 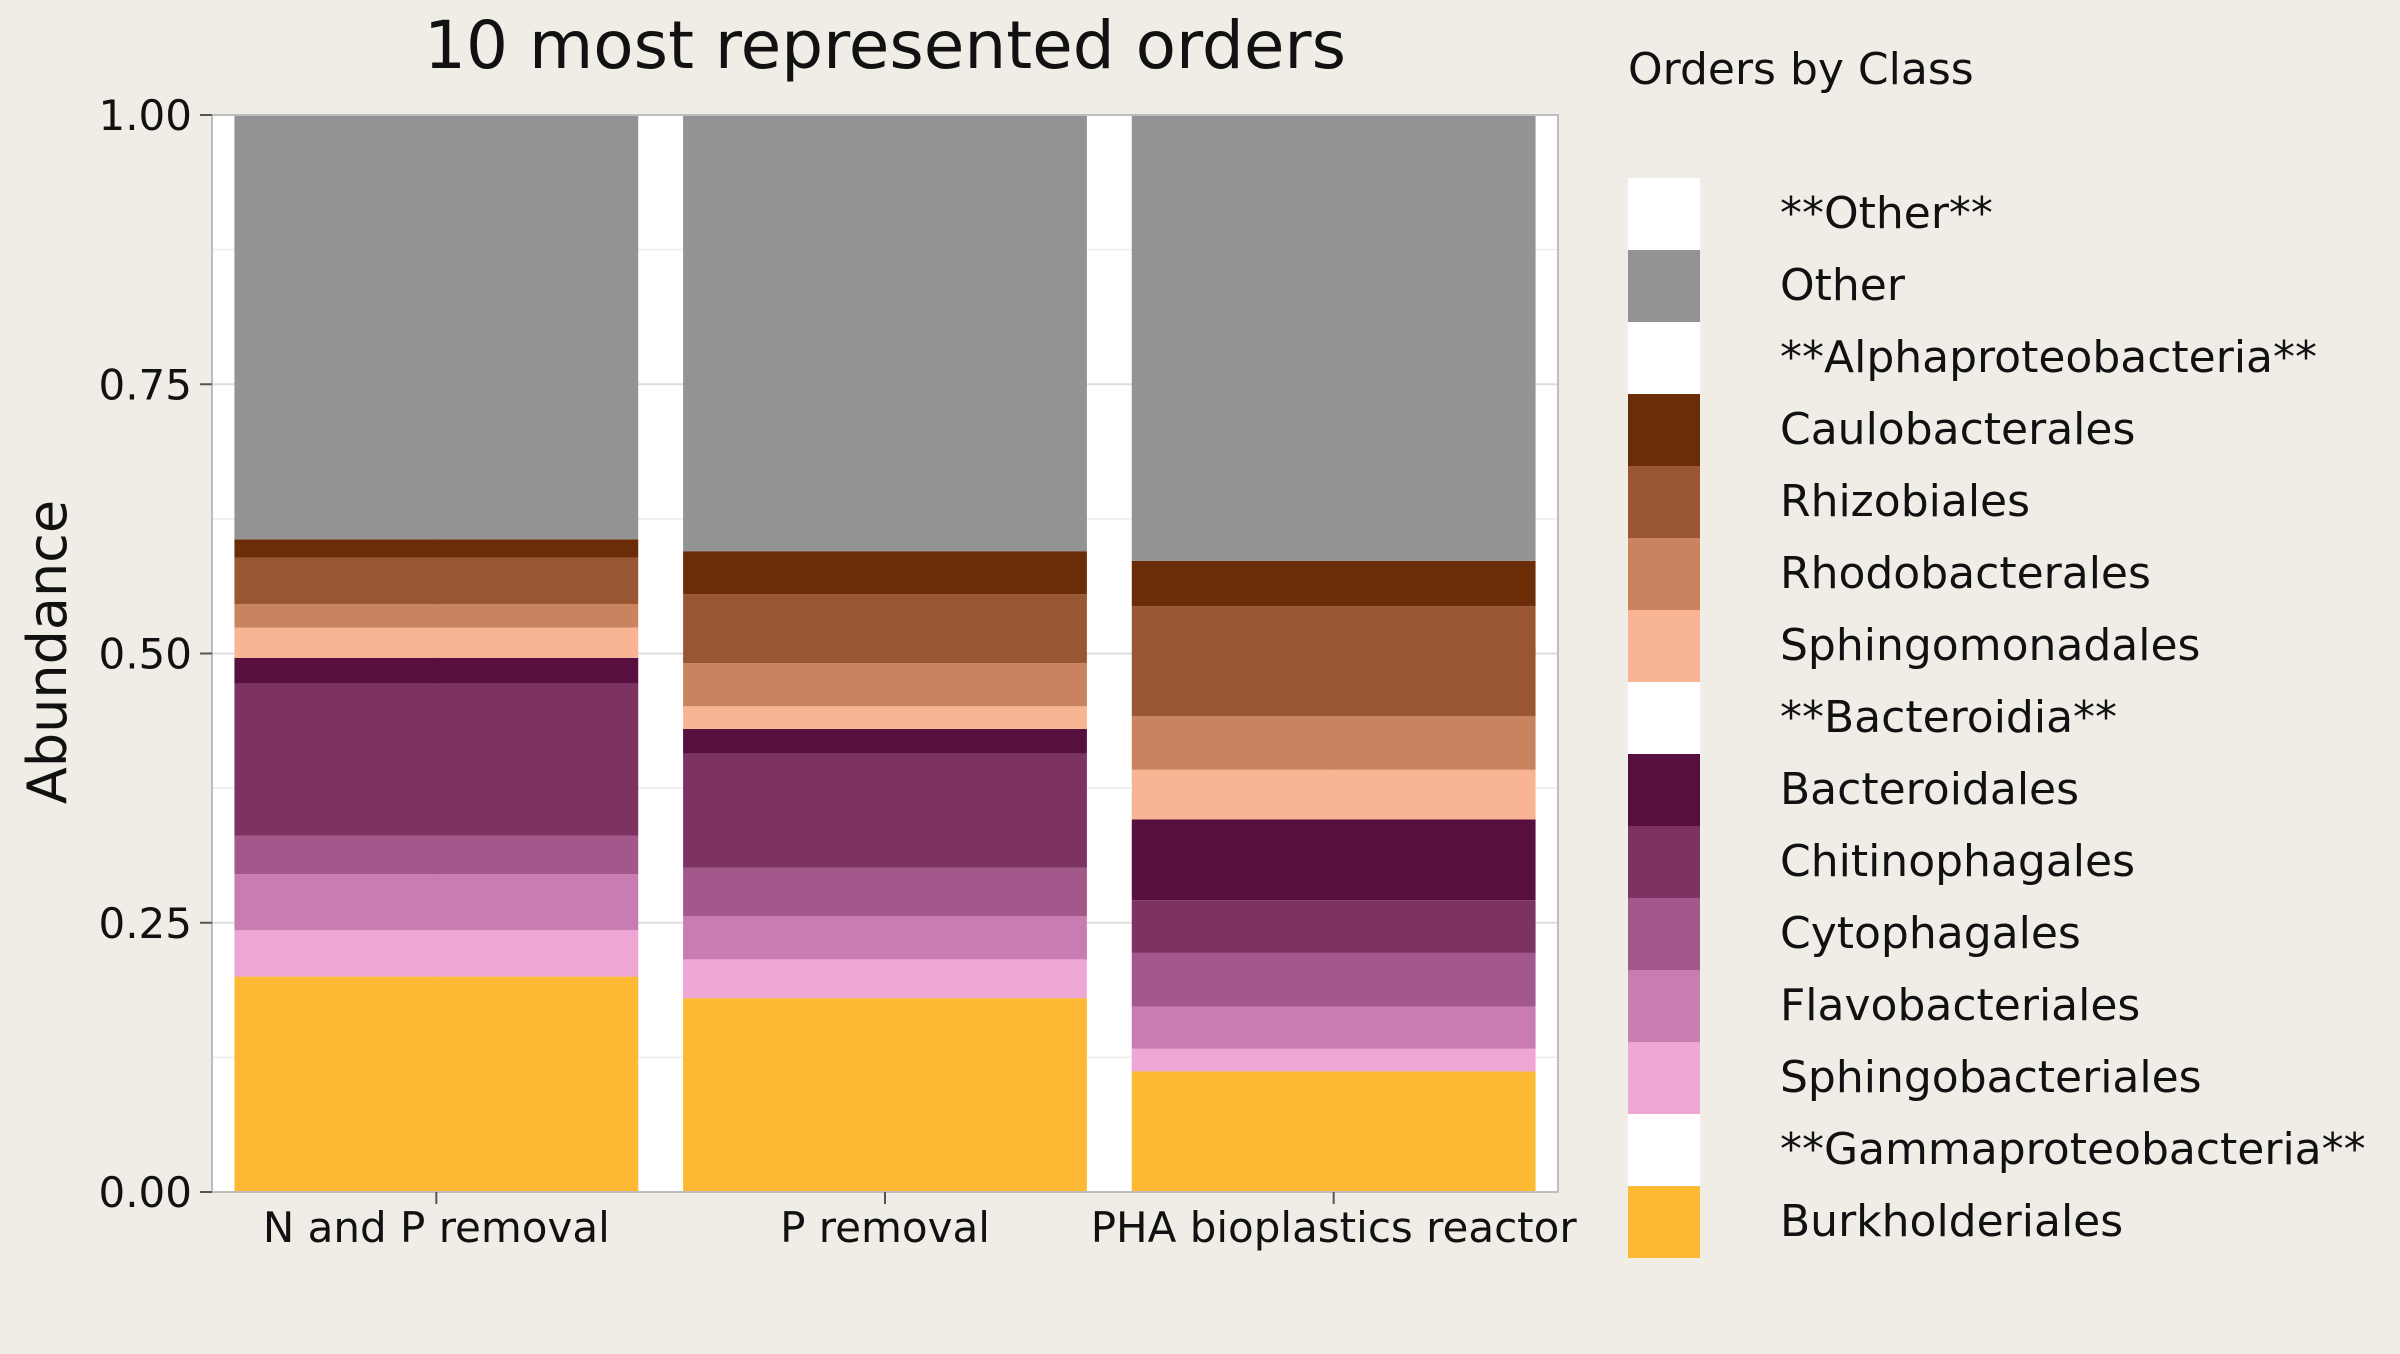 What do you see at coordinates (1664, 1078) in the screenshot?
I see `legend-swatch-sphingobacteriales` at bounding box center [1664, 1078].